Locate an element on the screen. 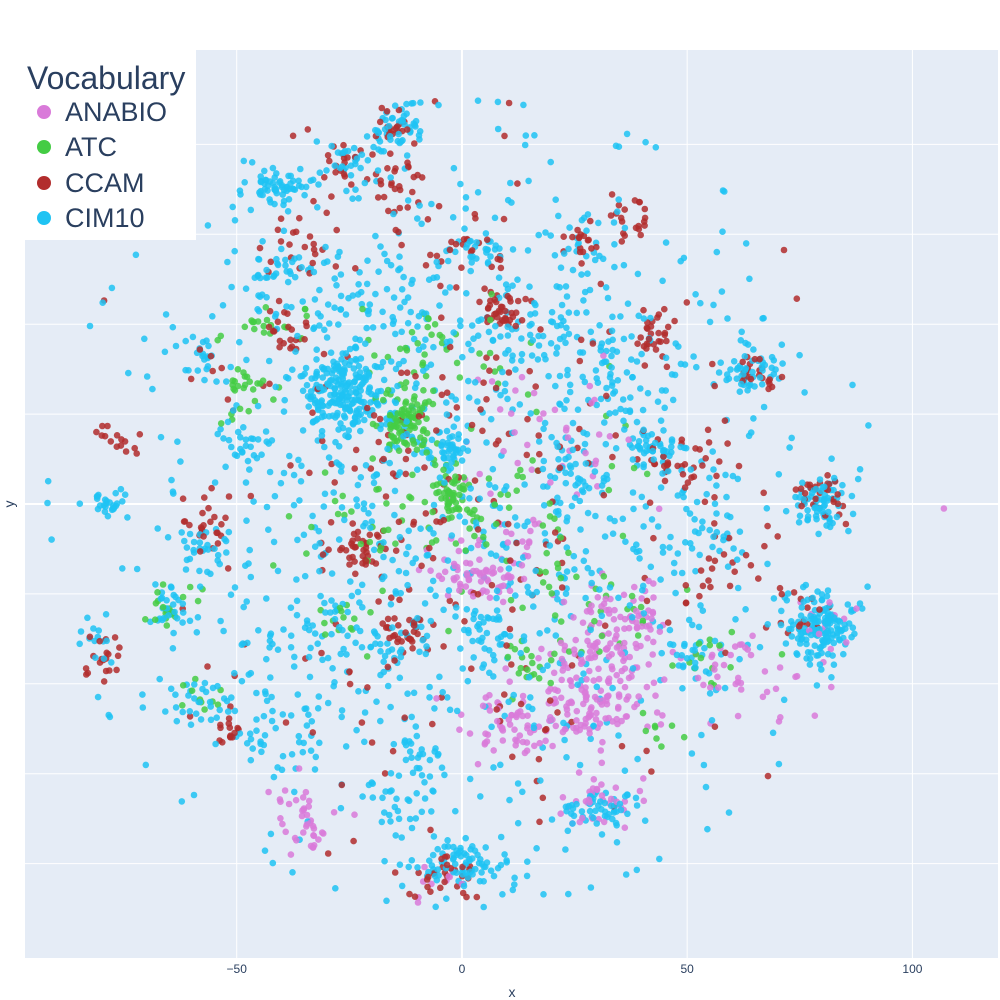 This screenshot has width=1000, height=1000. legend-item-anabio: ANABIO is located at coordinates (102, 112).